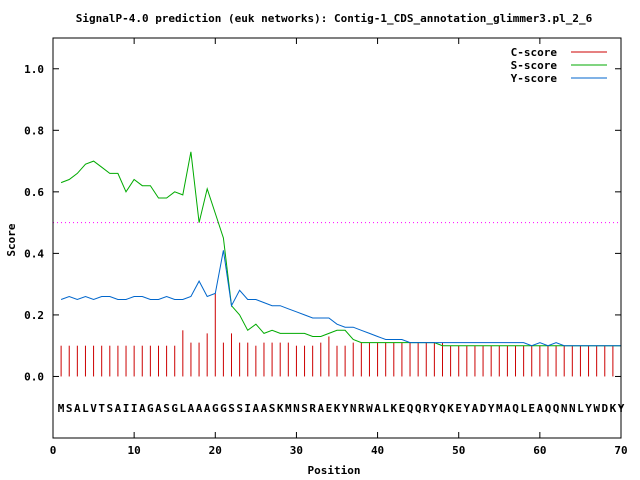 The width and height of the screenshot is (640, 480). Describe the element at coordinates (134, 450) in the screenshot. I see `x-tick-label: 10` at that location.